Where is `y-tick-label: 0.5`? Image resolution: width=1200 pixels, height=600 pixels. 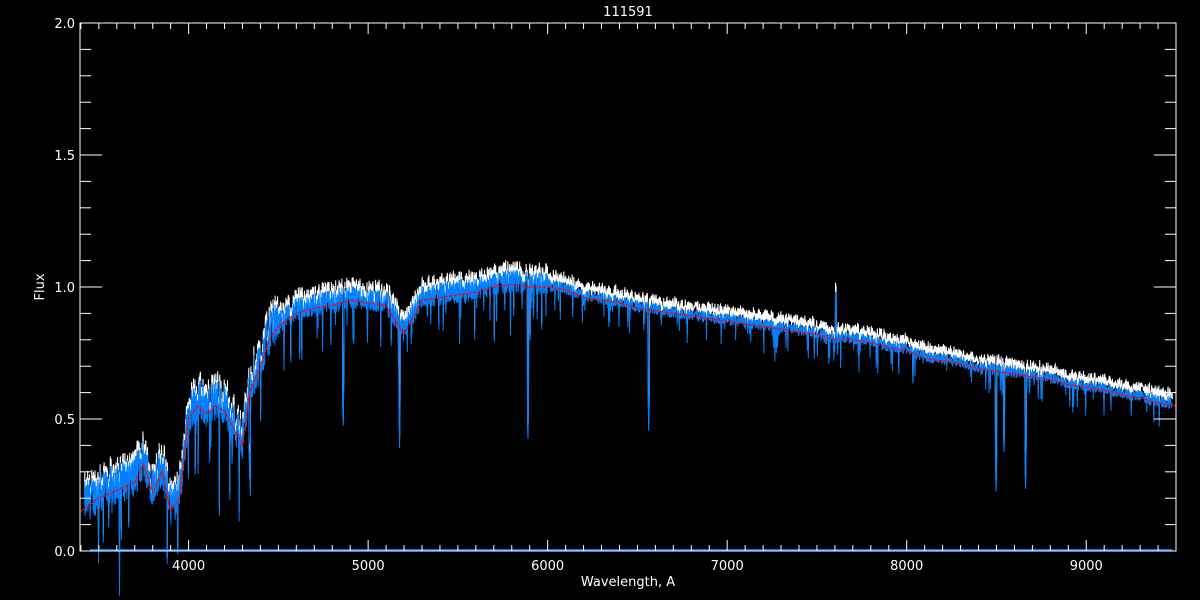 y-tick-label: 0.5 is located at coordinates (64, 420).